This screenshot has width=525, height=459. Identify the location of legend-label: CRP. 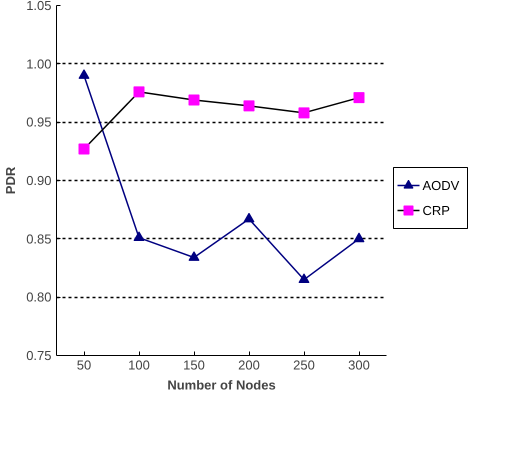
(436, 210).